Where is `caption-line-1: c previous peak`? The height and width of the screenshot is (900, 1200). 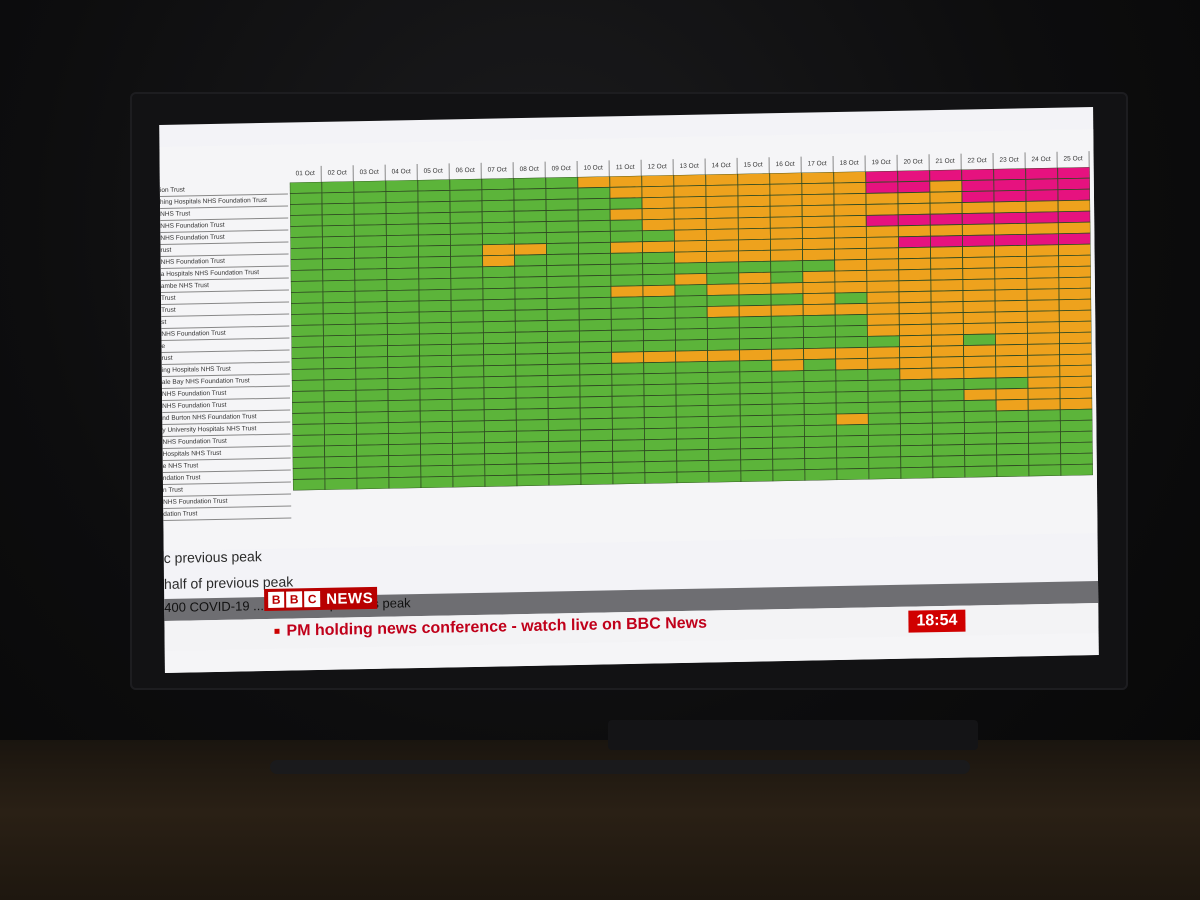
caption-line-1: c previous peak is located at coordinates (212, 557).